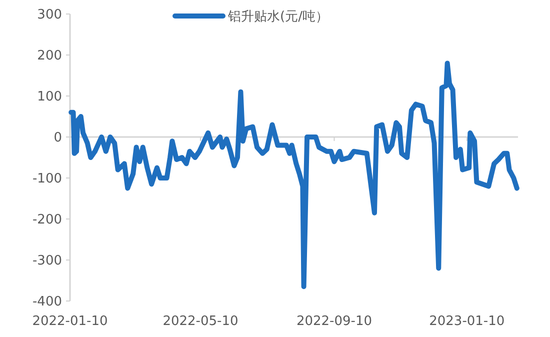 This screenshot has height=337, width=550. Describe the element at coordinates (49, 56) in the screenshot. I see `y-tick-label: 200` at that location.